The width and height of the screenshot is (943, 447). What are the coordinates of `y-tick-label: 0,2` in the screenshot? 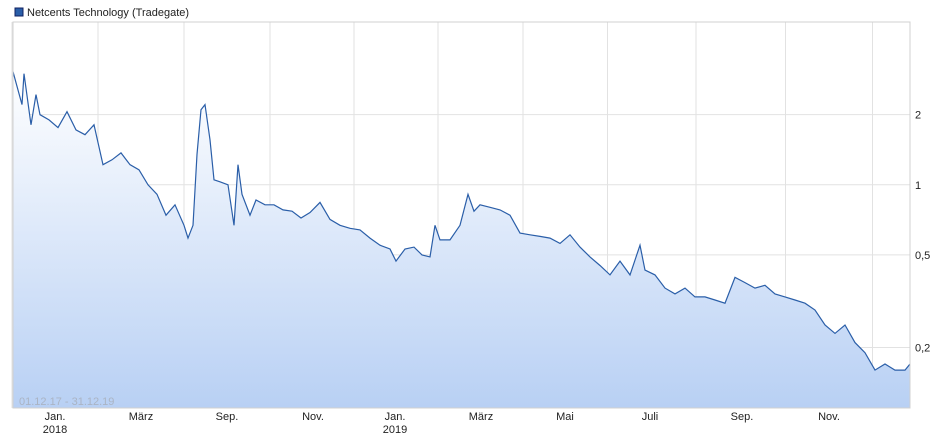 It's located at (922, 349).